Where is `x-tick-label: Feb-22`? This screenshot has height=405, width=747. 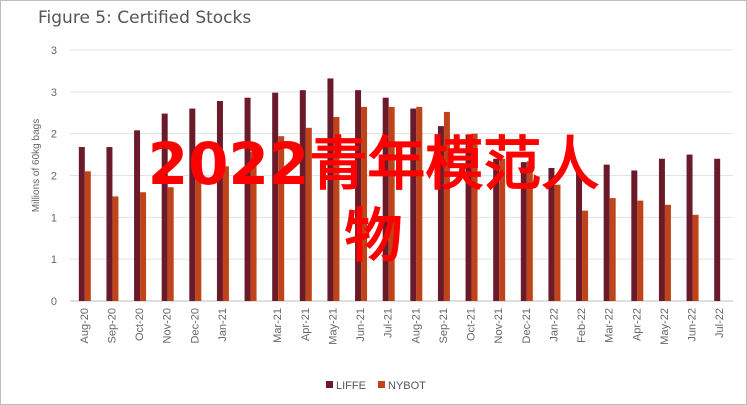
x-tick-label: Feb-22 is located at coordinates (582, 325).